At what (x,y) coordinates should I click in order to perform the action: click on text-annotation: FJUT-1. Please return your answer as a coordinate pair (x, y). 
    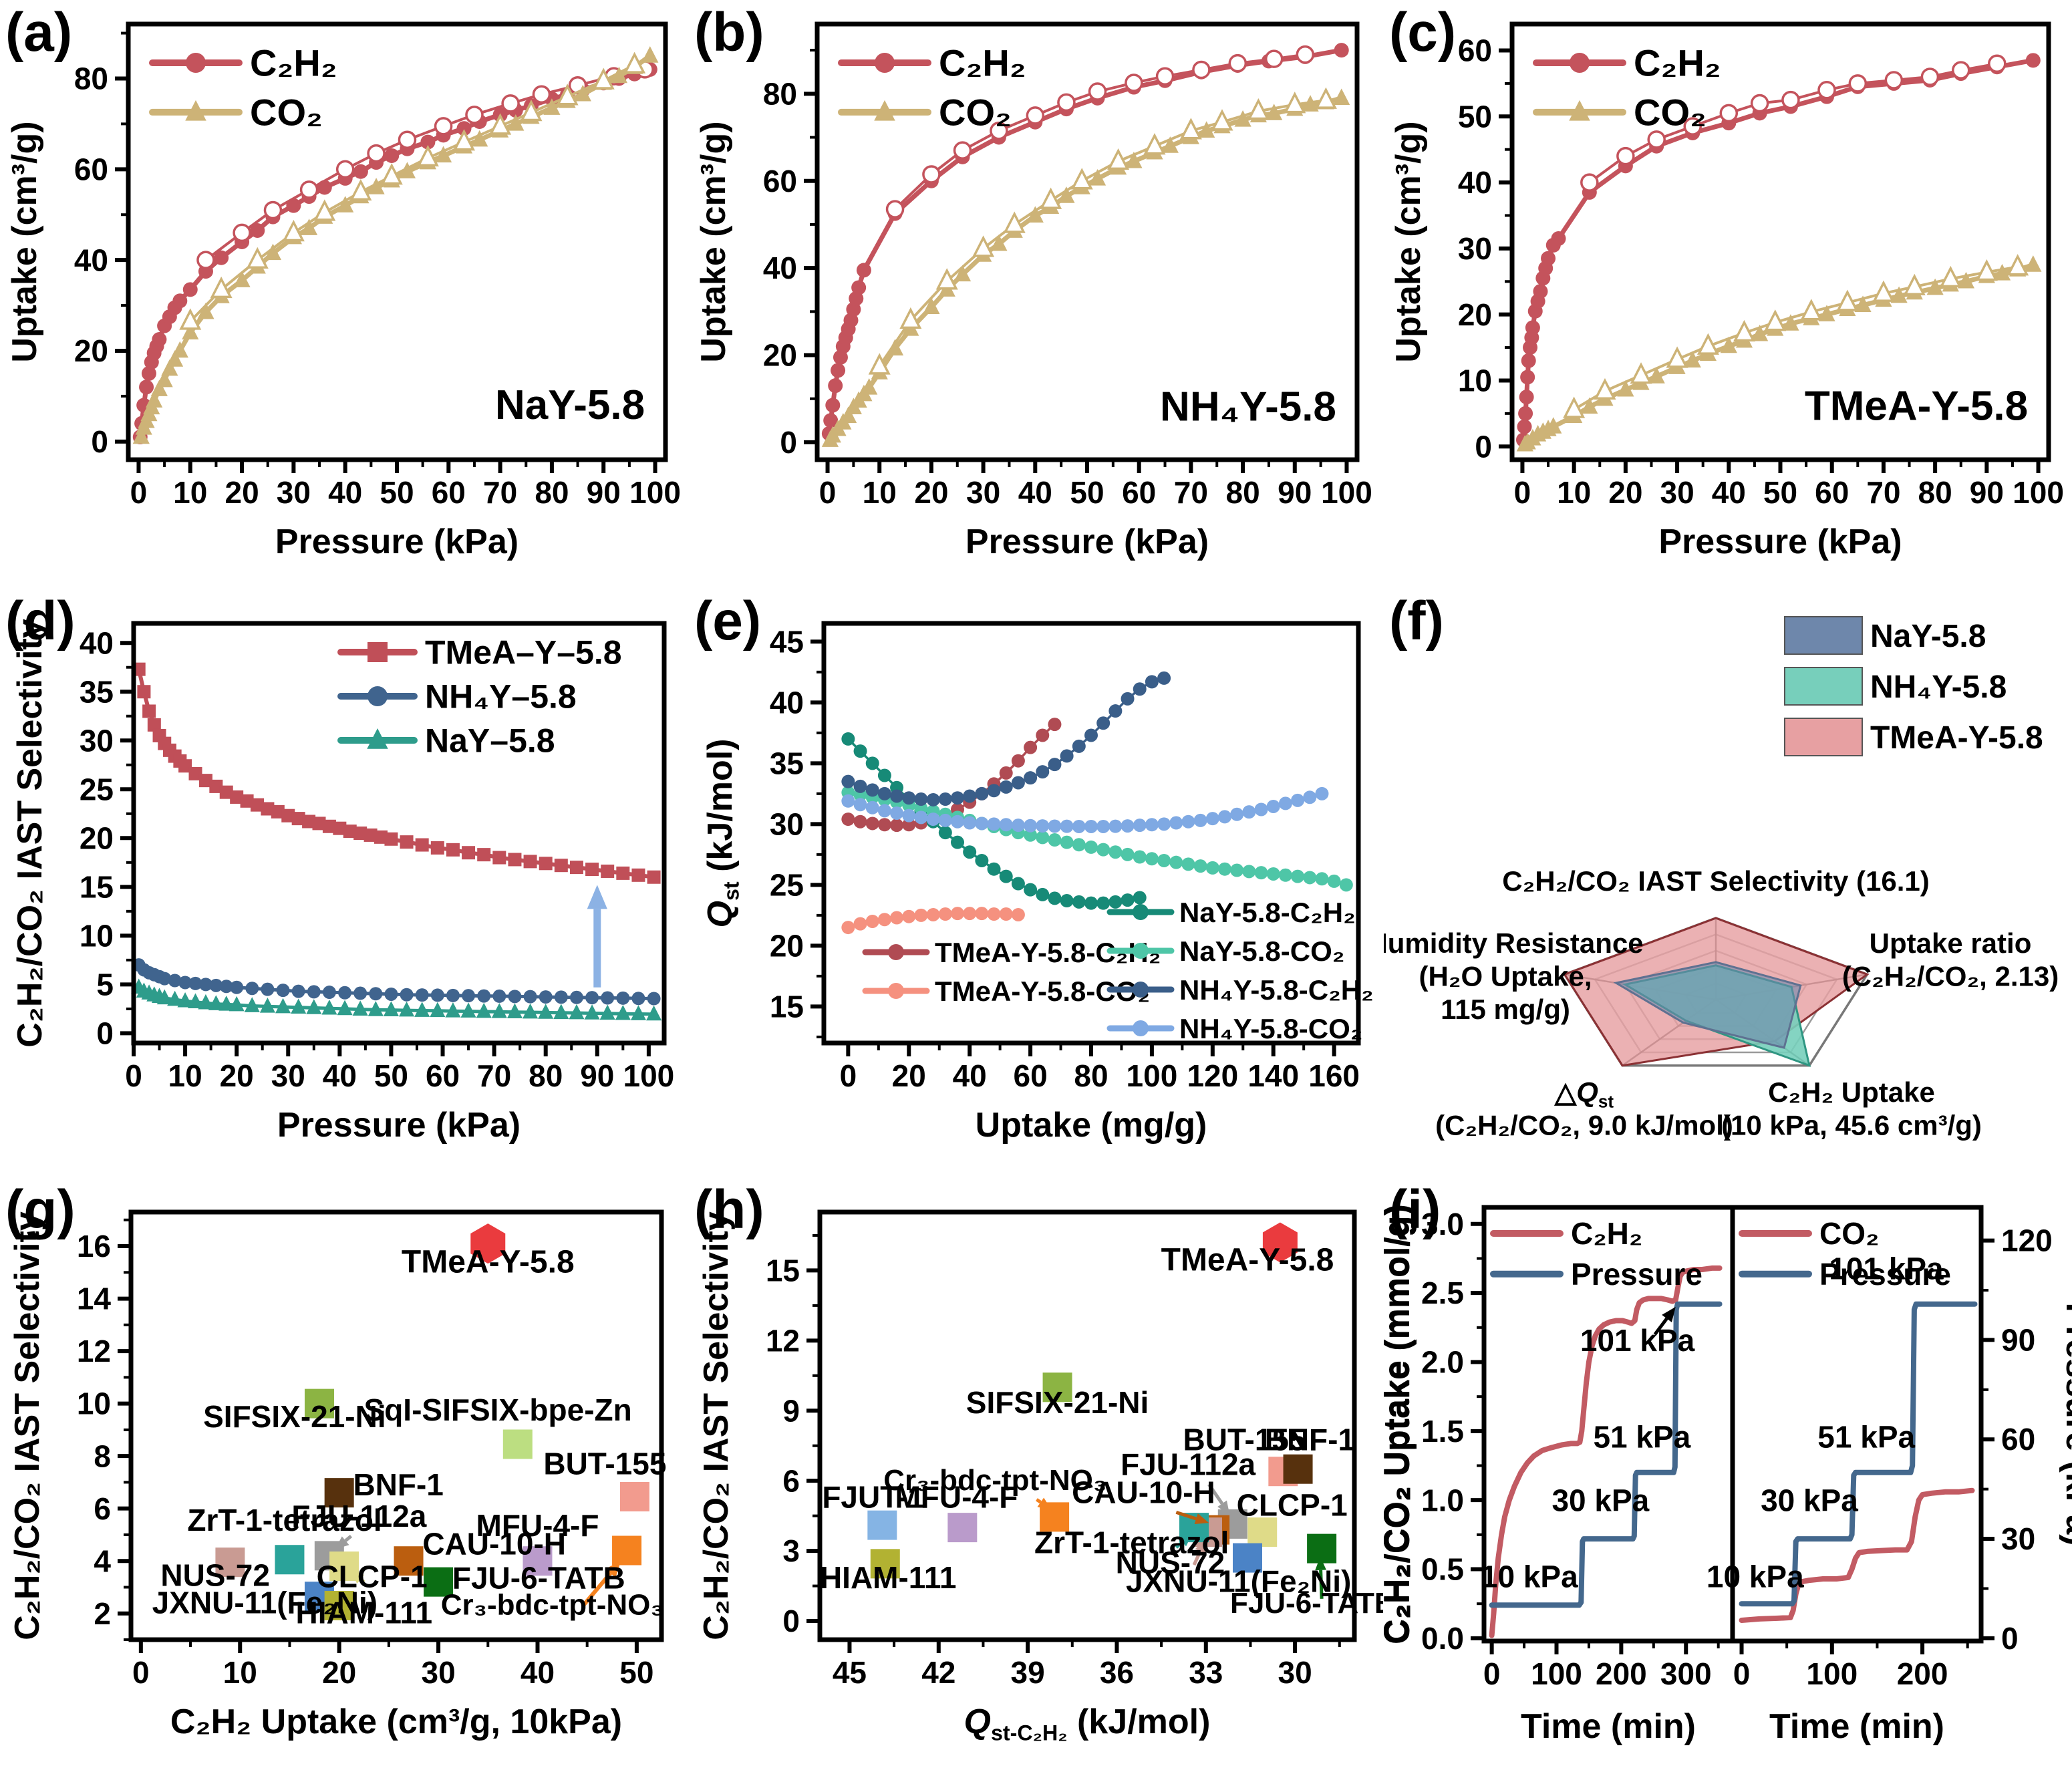
    Looking at the image, I should click on (873, 1496).